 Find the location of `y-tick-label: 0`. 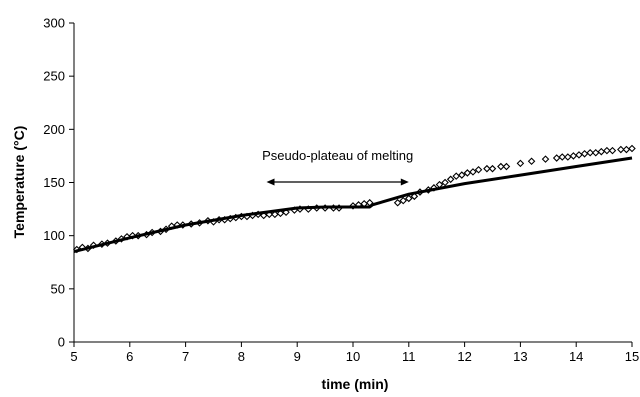

y-tick-label: 0 is located at coordinates (61, 342).